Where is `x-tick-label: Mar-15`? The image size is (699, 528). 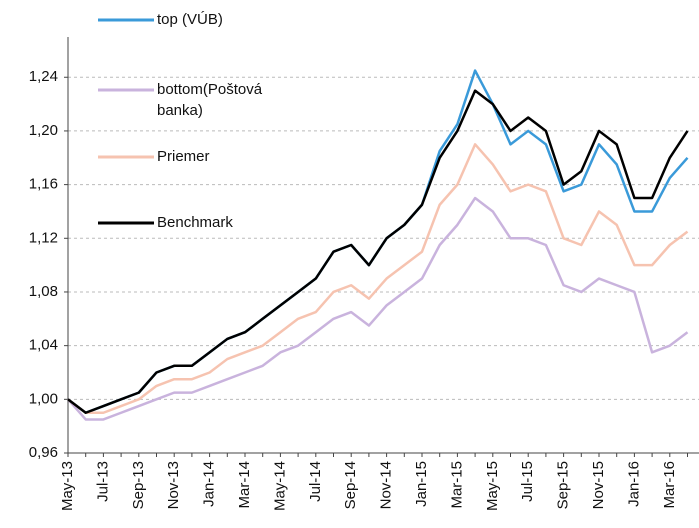 x-tick-label: Mar-15 is located at coordinates (456, 485).